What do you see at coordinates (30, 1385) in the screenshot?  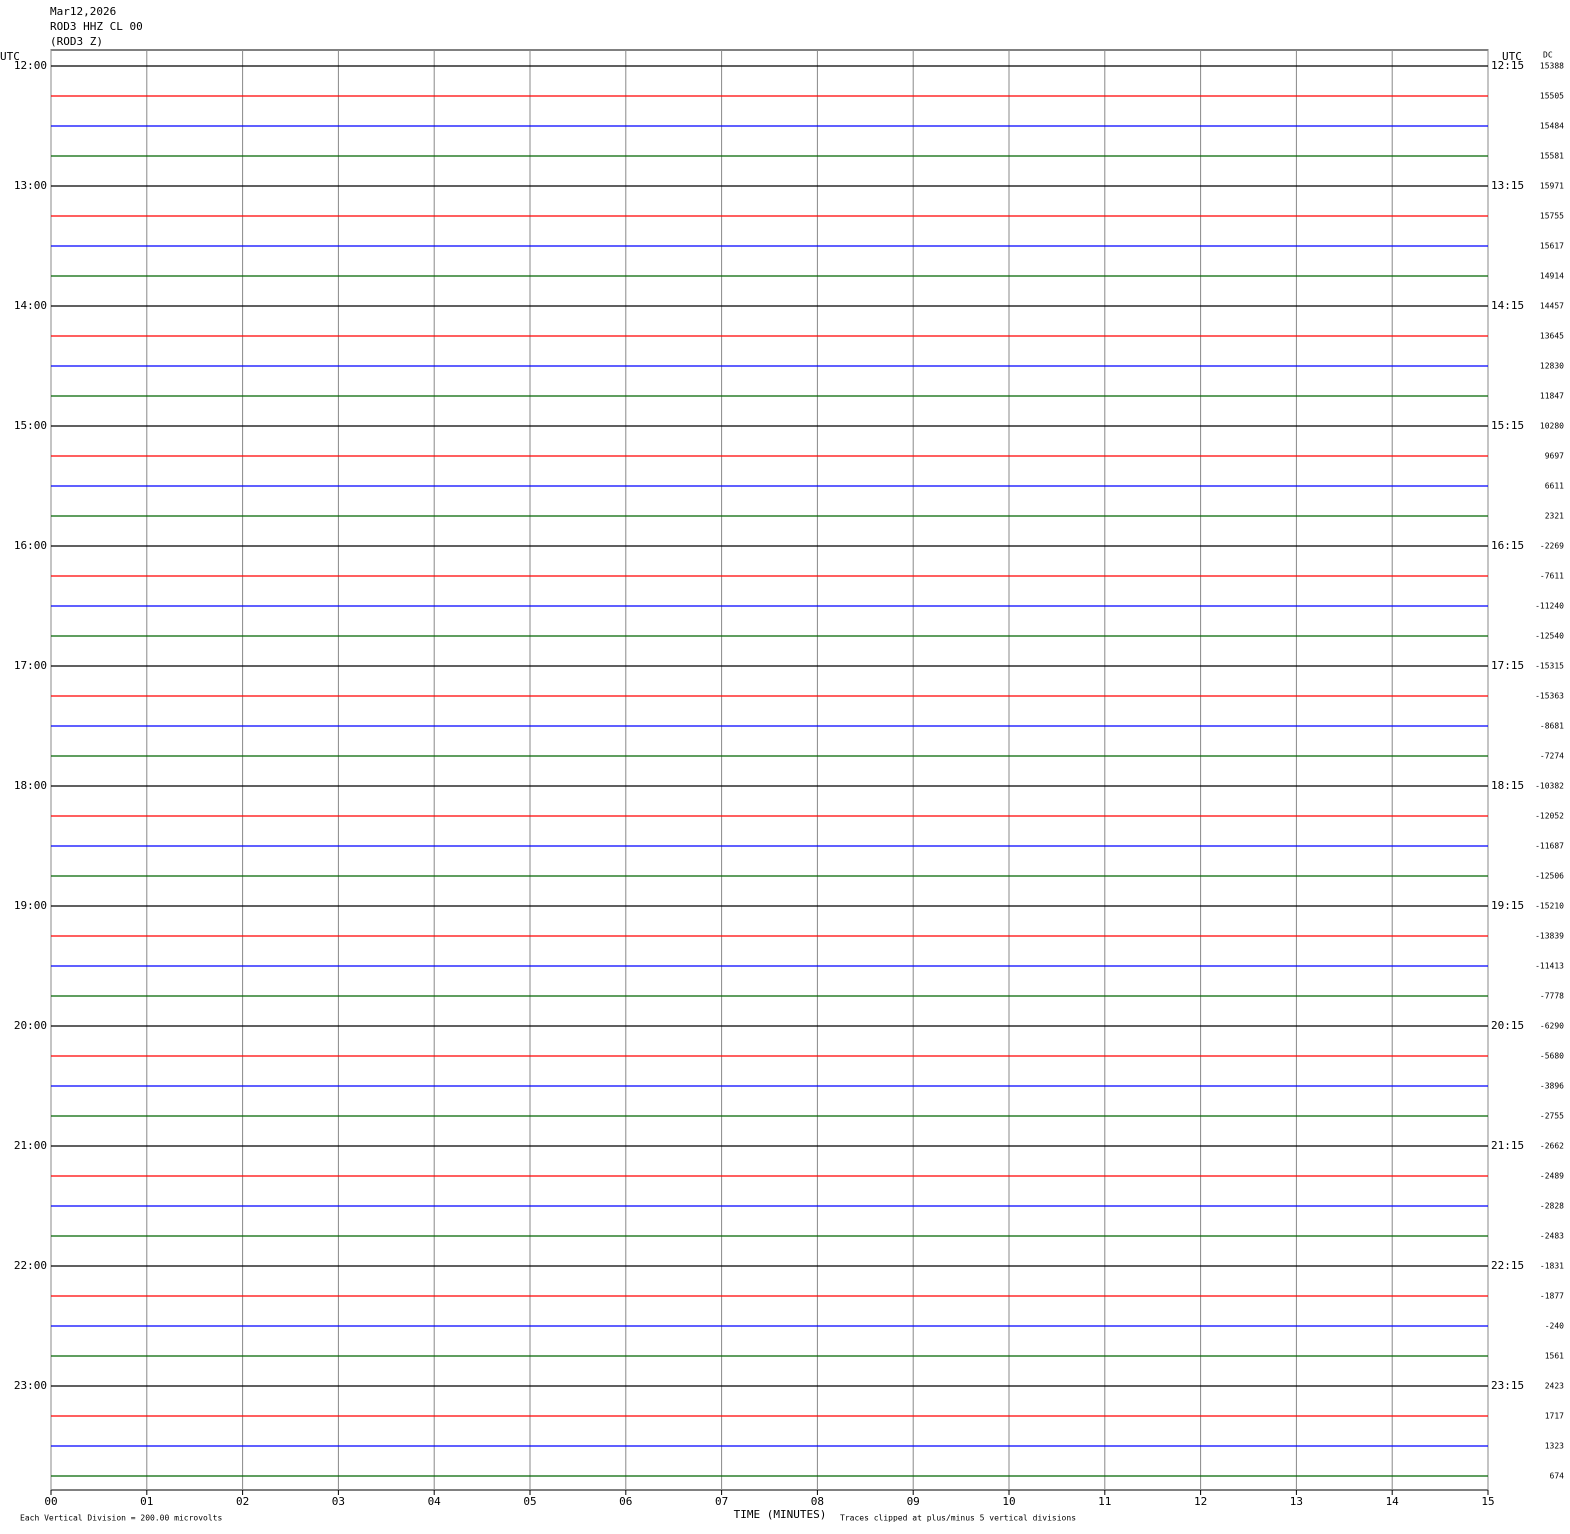 I see `left-time-label: 23:00` at bounding box center [30, 1385].